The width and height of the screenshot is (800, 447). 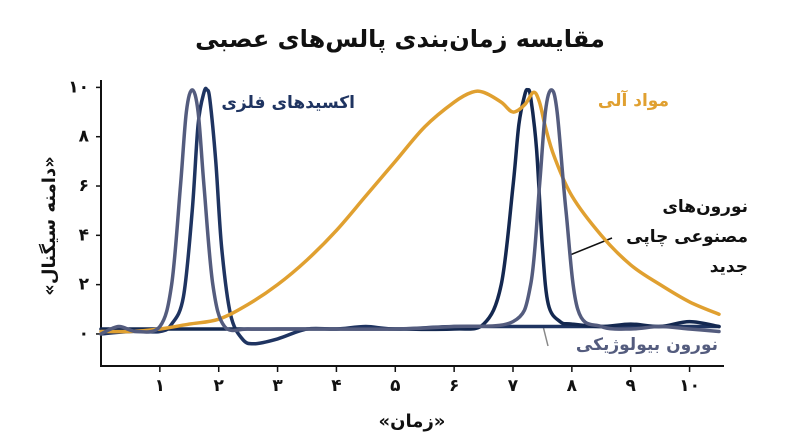 What do you see at coordinates (84, 334) in the screenshot?
I see `y-tick-label: ۰` at bounding box center [84, 334].